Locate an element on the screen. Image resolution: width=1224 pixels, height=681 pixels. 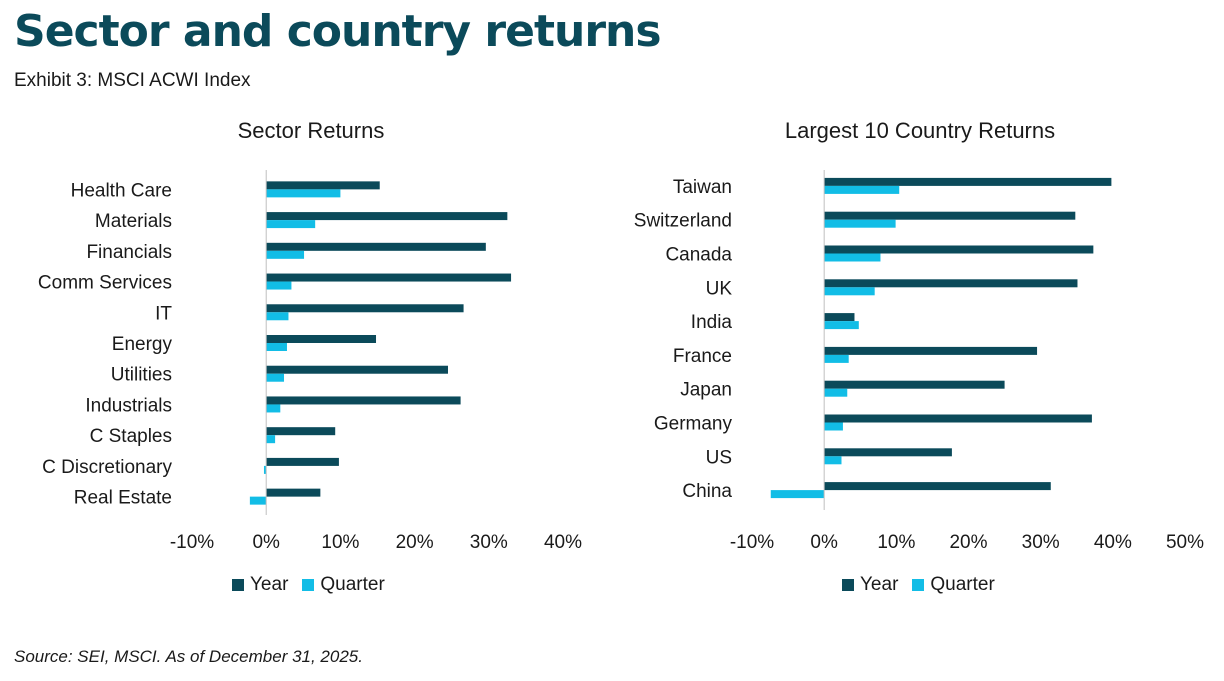
category-label: India is located at coordinates (712, 322).